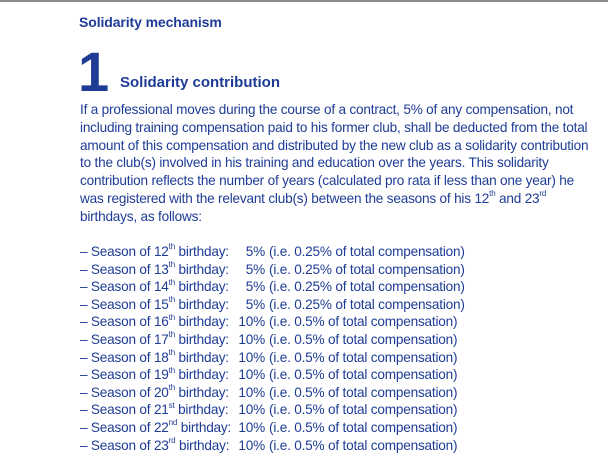 This screenshot has width=608, height=470. Describe the element at coordinates (150, 22) in the screenshot. I see `section-header: Solidarity mechanism` at that location.